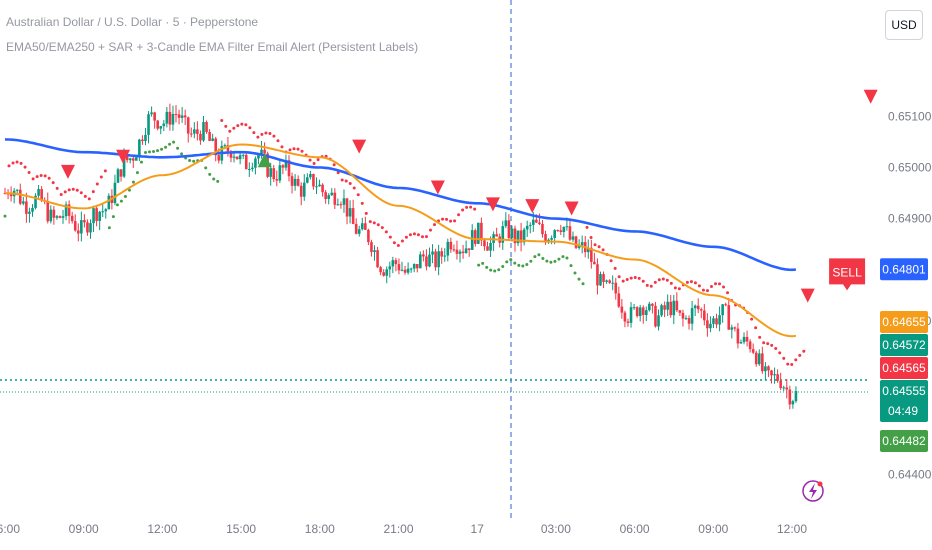 This screenshot has width=932, height=550. What do you see at coordinates (904, 322) in the screenshot?
I see `price-label-text: 0.64655` at bounding box center [904, 322].